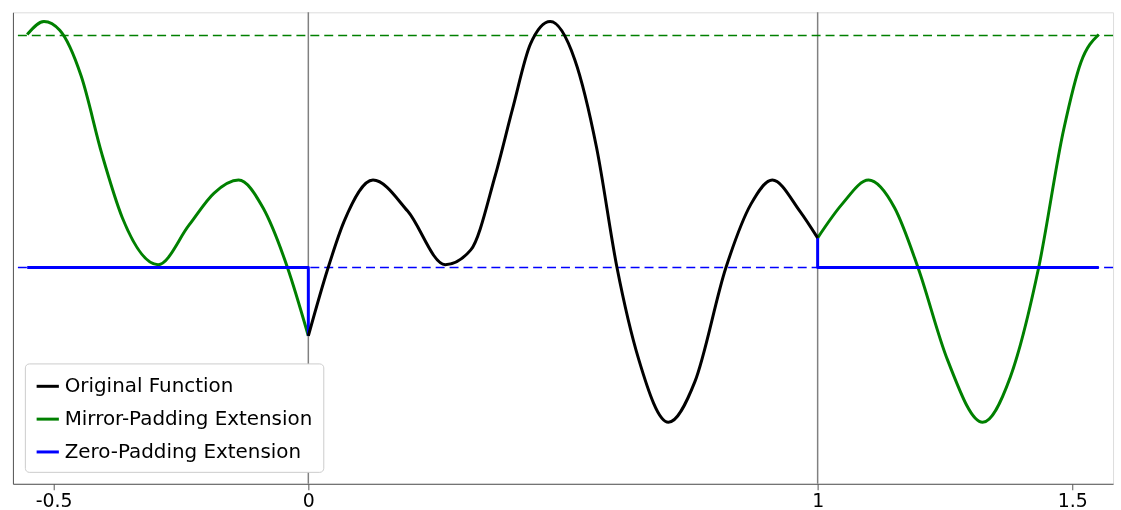  Describe the element at coordinates (308, 499) in the screenshot. I see `x-tick-label: 0` at that location.